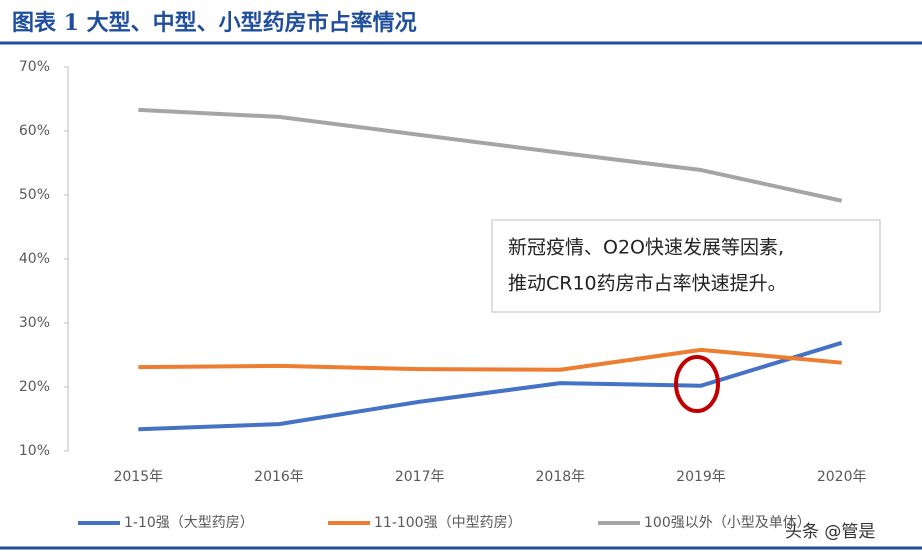  Describe the element at coordinates (34, 195) in the screenshot. I see `y-tick-label: 50%` at that location.